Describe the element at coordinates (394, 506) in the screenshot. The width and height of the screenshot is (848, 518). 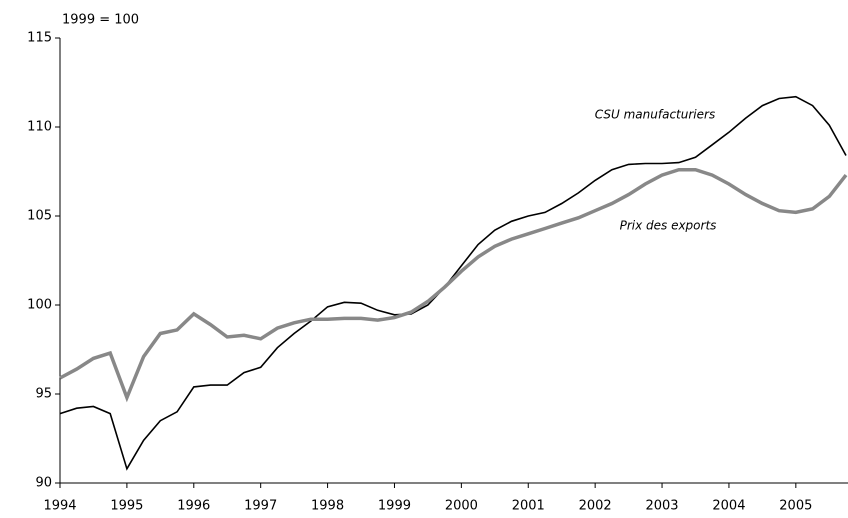
I see `x-tick-label: 1999` at that location.